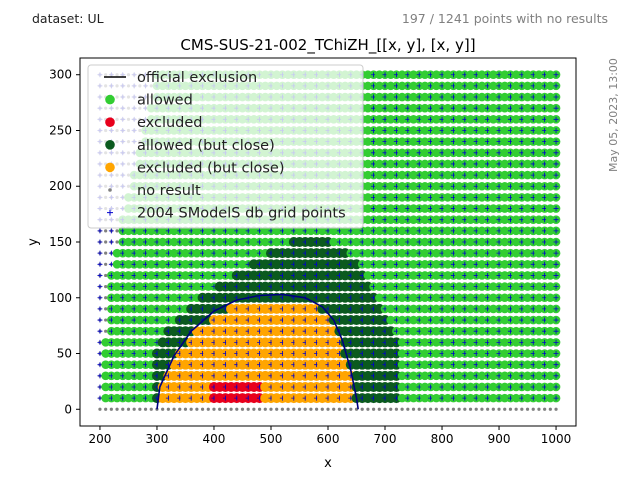  Describe the element at coordinates (170, 123) in the screenshot. I see `legend-label: excluded` at that location.